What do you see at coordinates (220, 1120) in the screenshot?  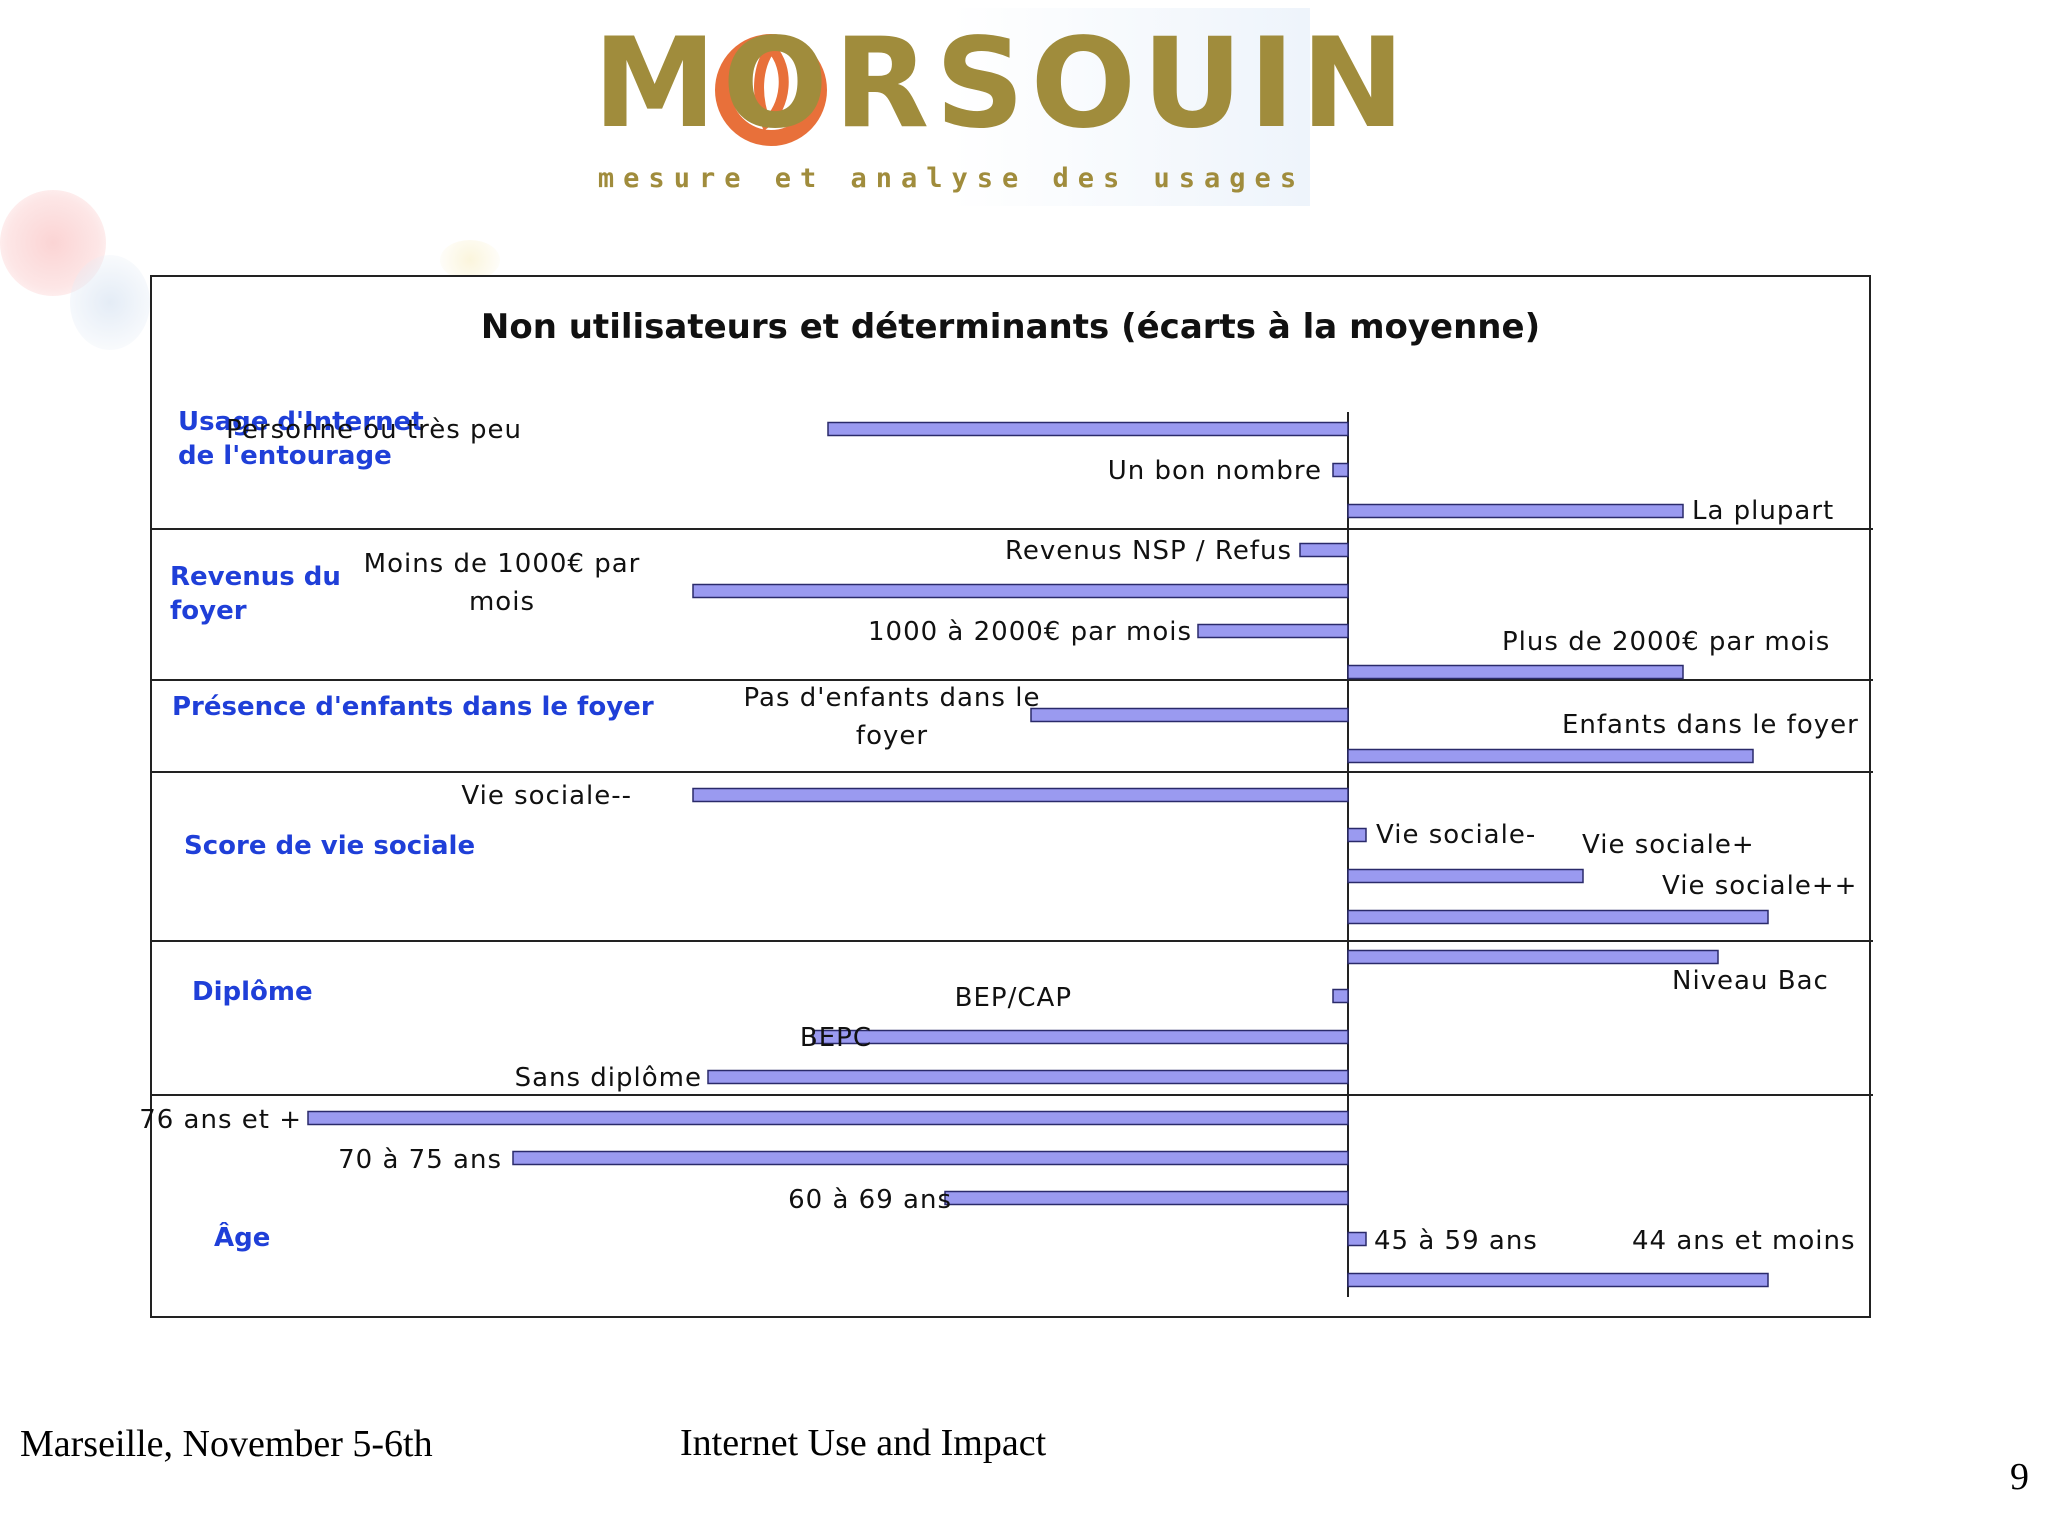 I see `bar-label: 76 ans et +` at bounding box center [220, 1120].